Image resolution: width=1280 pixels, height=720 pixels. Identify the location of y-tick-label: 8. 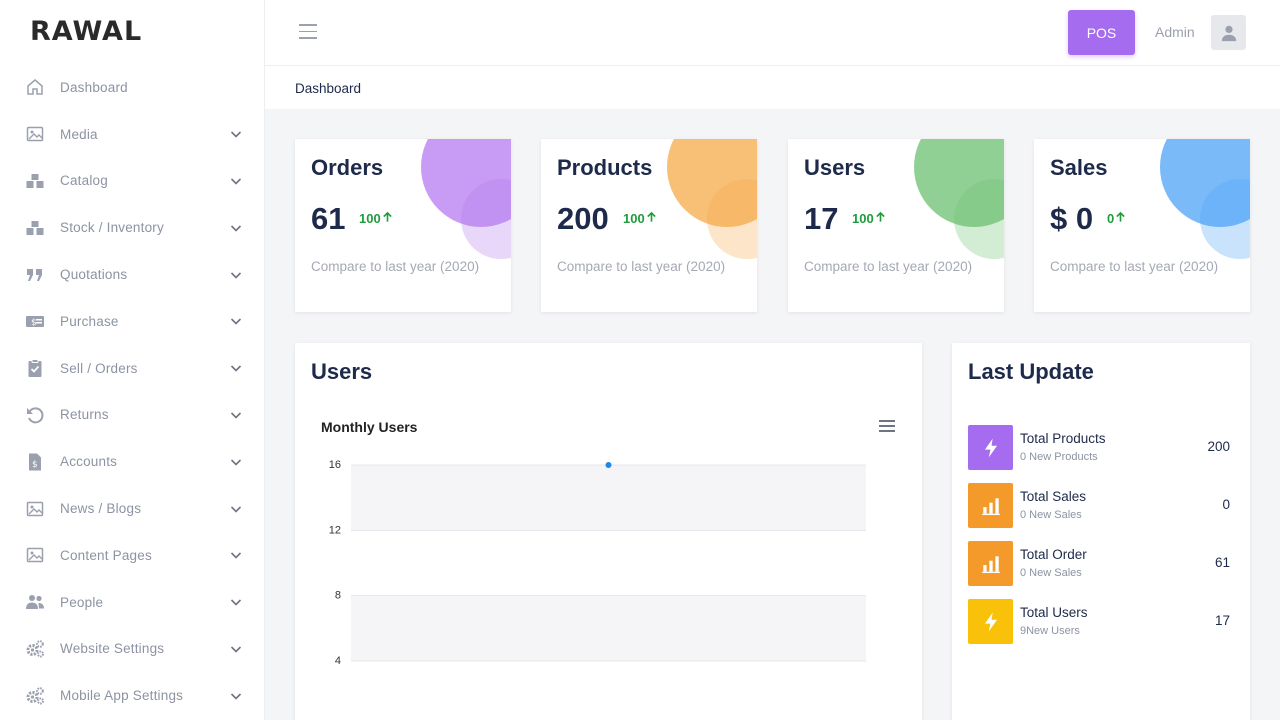
(338, 596).